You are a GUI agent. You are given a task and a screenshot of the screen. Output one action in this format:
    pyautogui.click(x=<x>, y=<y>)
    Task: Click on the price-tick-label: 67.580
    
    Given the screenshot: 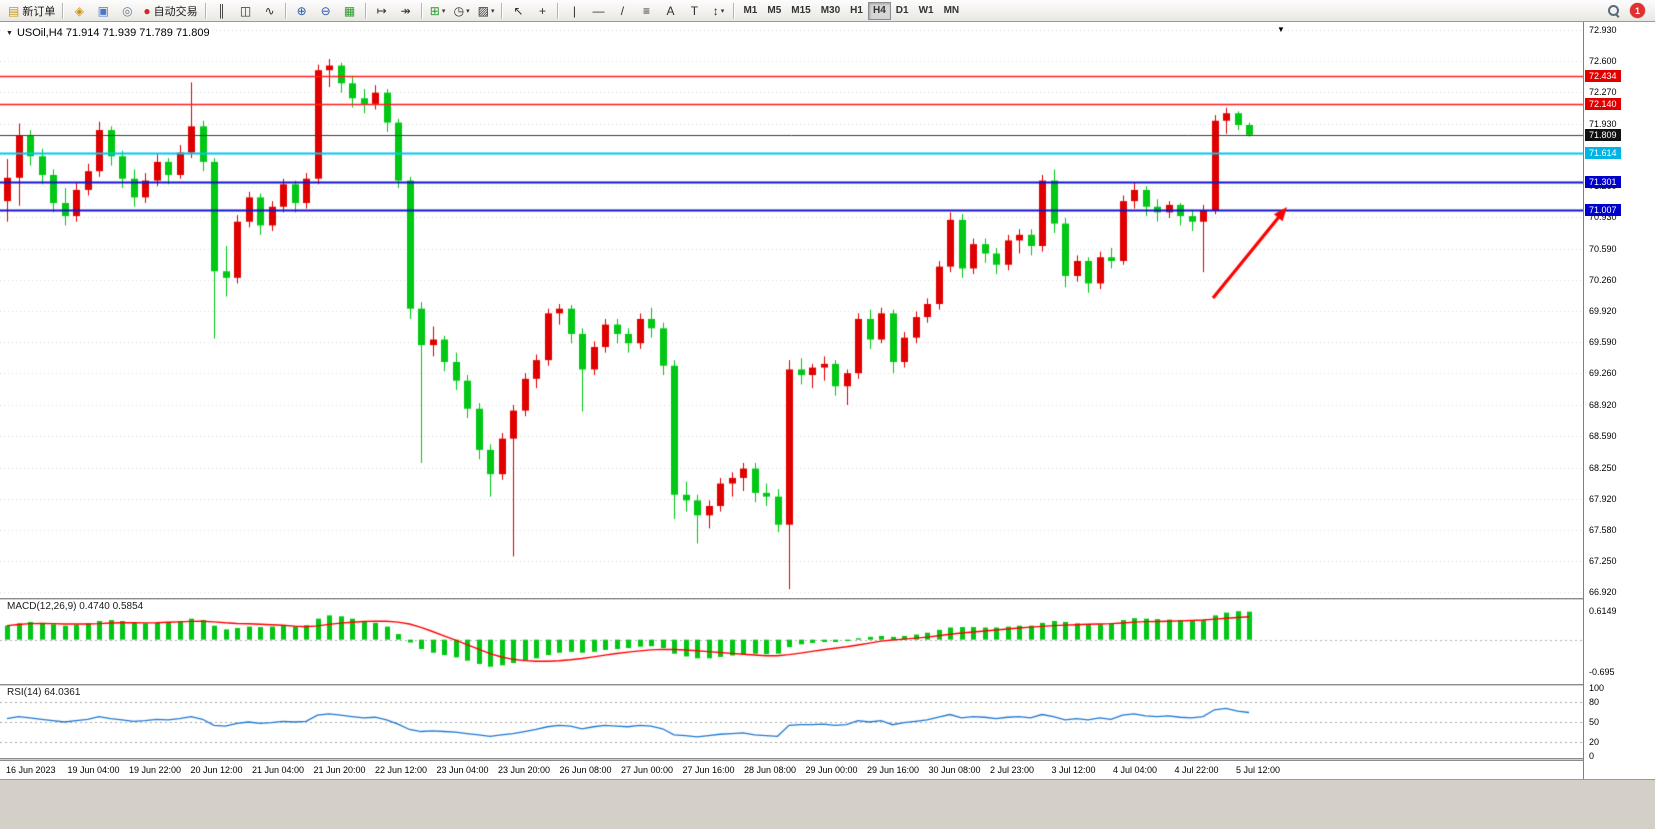 What is the action you would take?
    pyautogui.click(x=1603, y=530)
    